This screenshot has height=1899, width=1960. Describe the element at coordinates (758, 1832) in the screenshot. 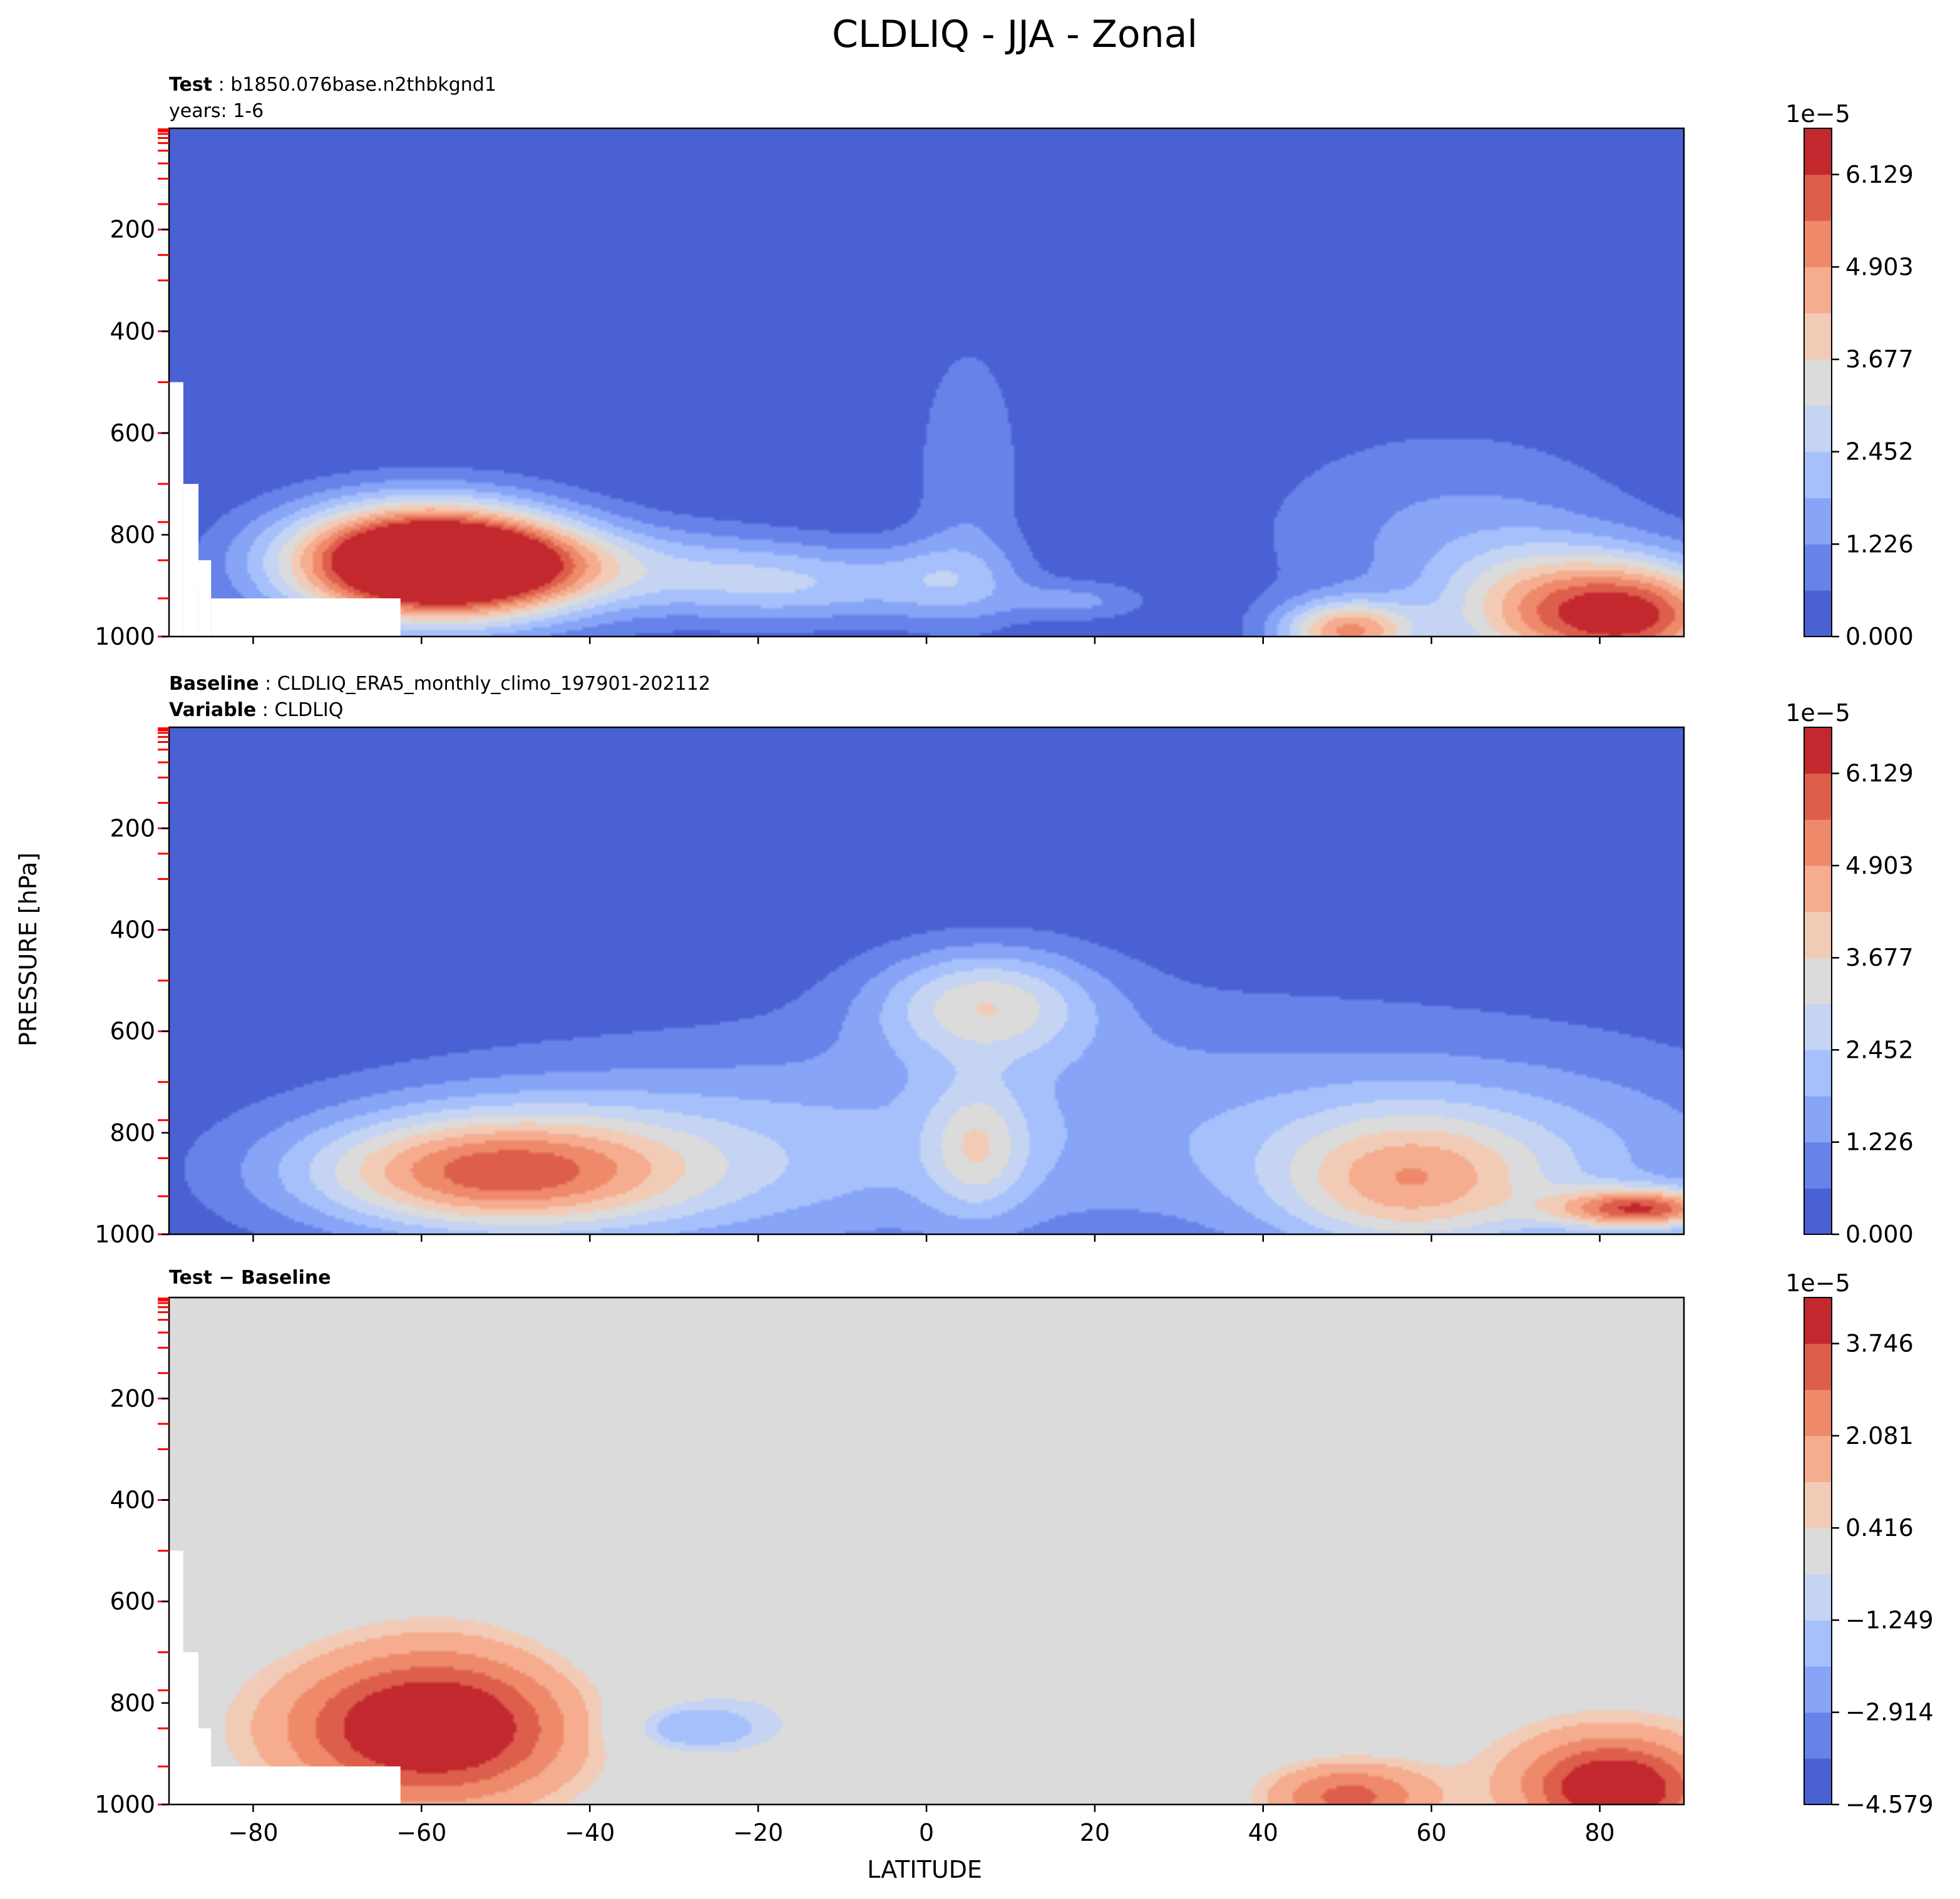

I see `x-tick-label: −20` at that location.